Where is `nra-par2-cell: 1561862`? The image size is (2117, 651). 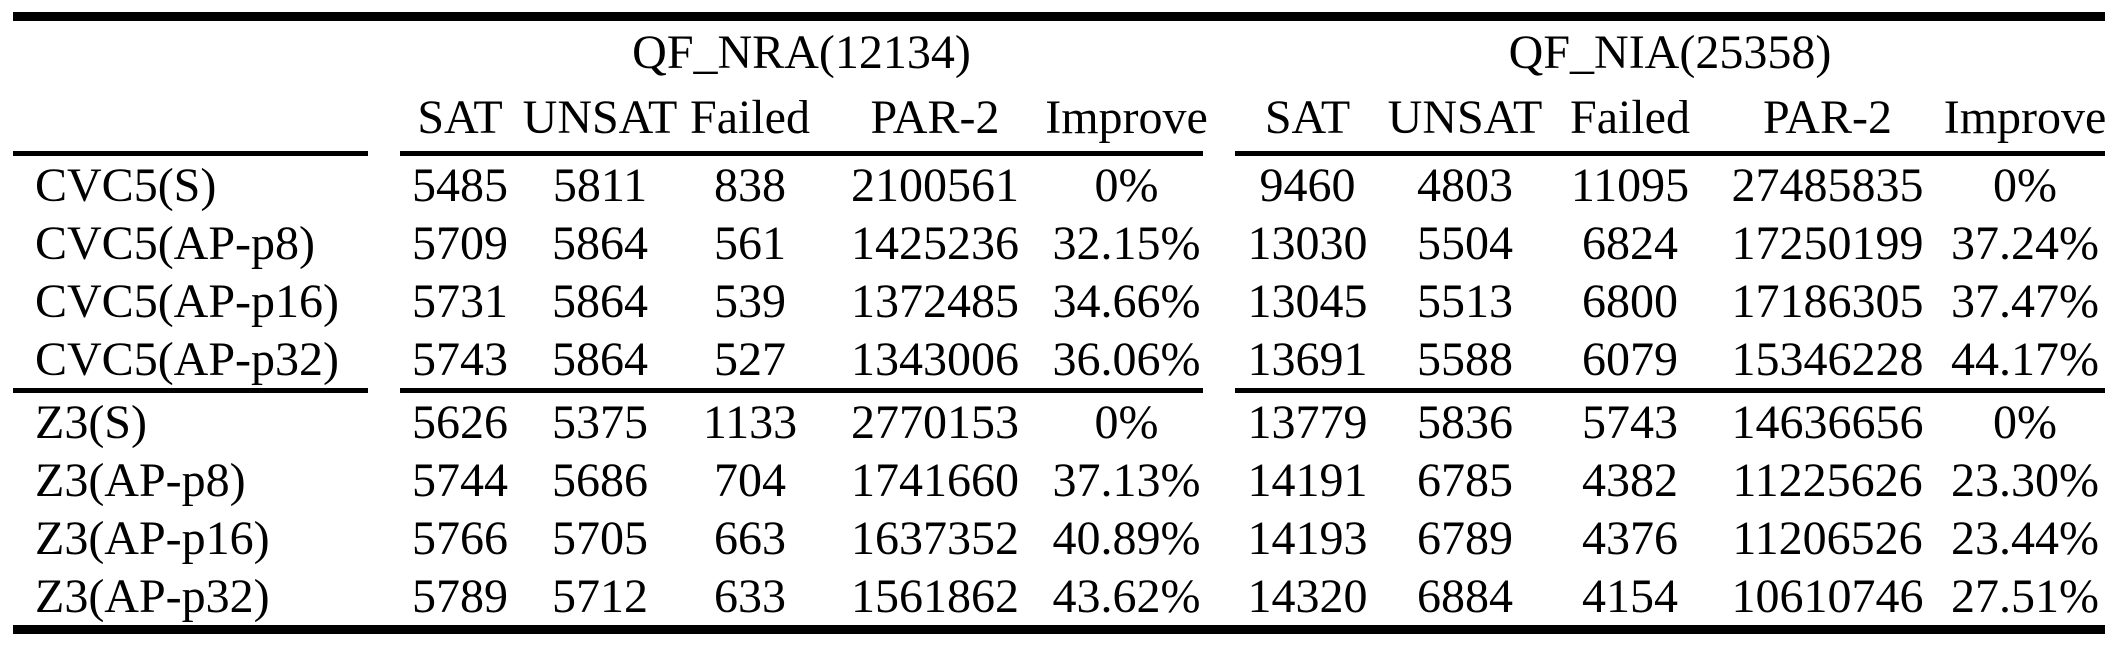
nra-par2-cell: 1561862 is located at coordinates (935, 596).